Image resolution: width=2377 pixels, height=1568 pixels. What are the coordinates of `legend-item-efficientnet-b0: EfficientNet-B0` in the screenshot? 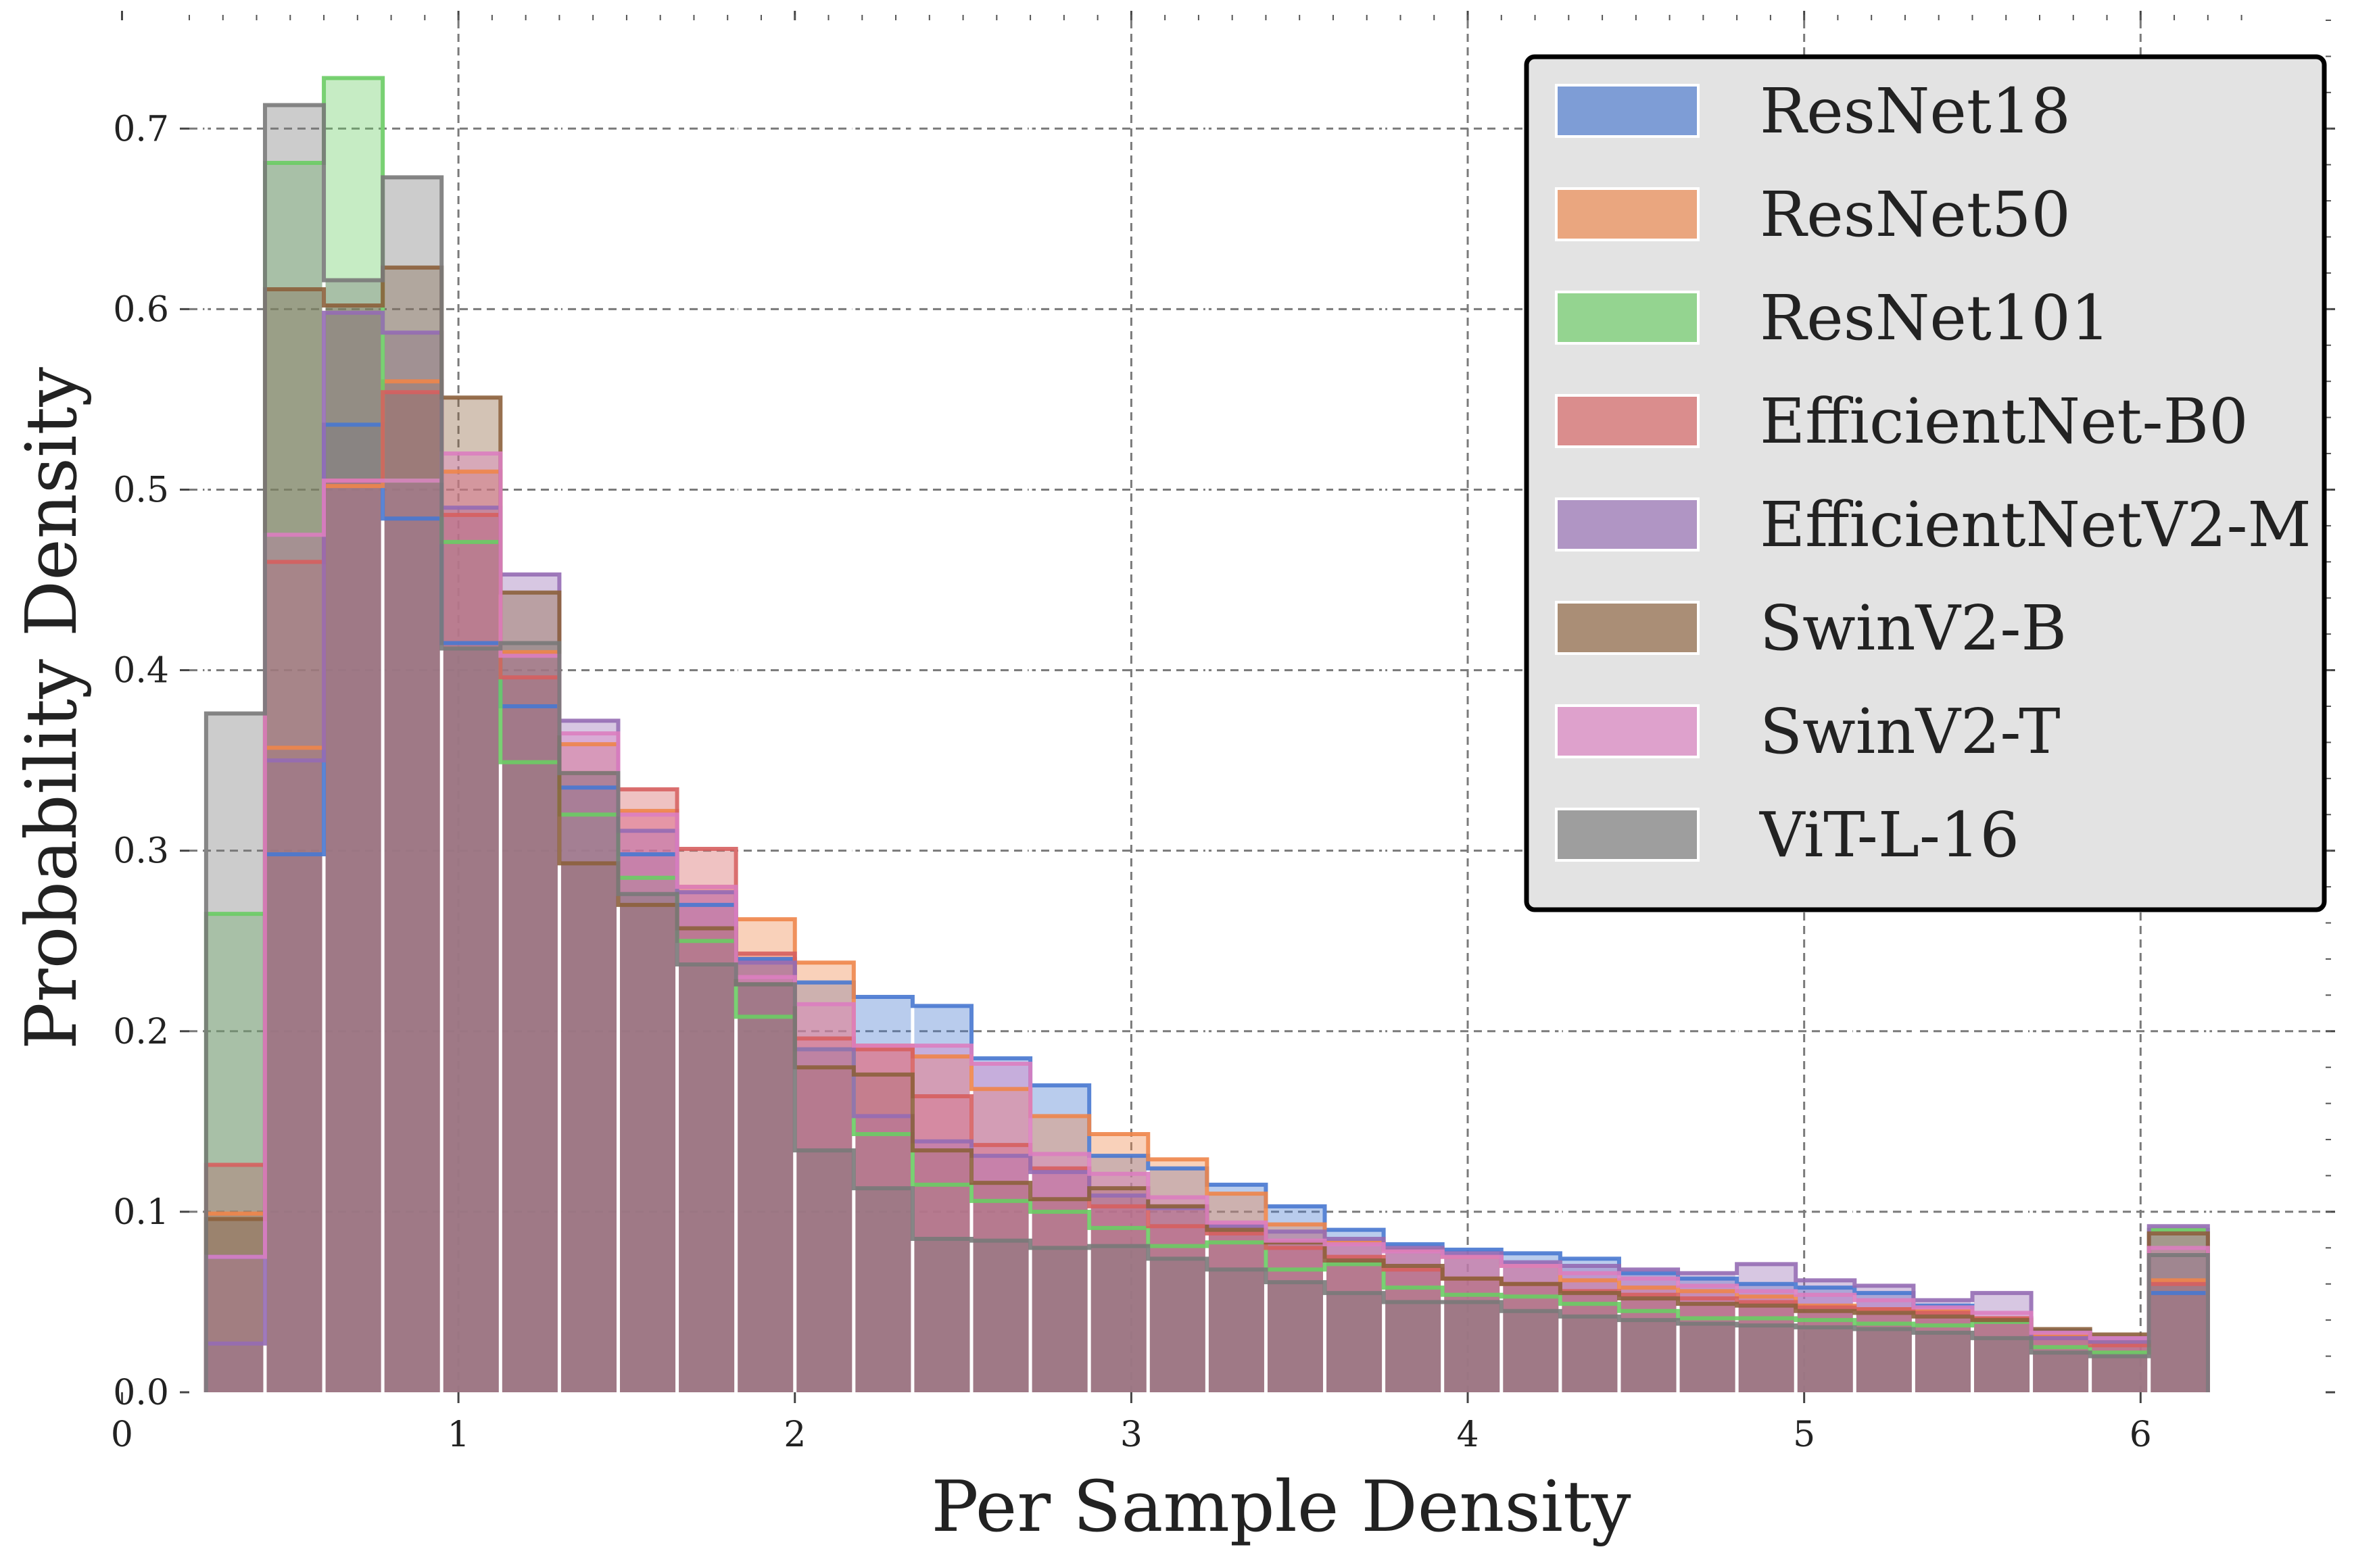 It's located at (1902, 421).